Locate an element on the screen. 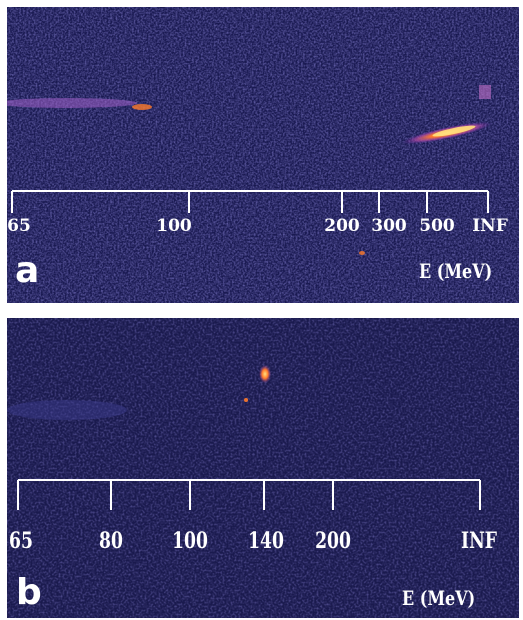 The height and width of the screenshot is (620, 523). tick-label: 80 is located at coordinates (111, 541).